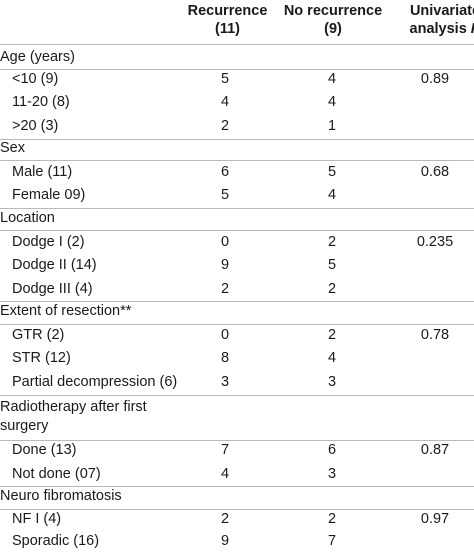 This screenshot has height=553, width=474. What do you see at coordinates (225, 450) in the screenshot?
I see `recurrence-value: 7` at bounding box center [225, 450].